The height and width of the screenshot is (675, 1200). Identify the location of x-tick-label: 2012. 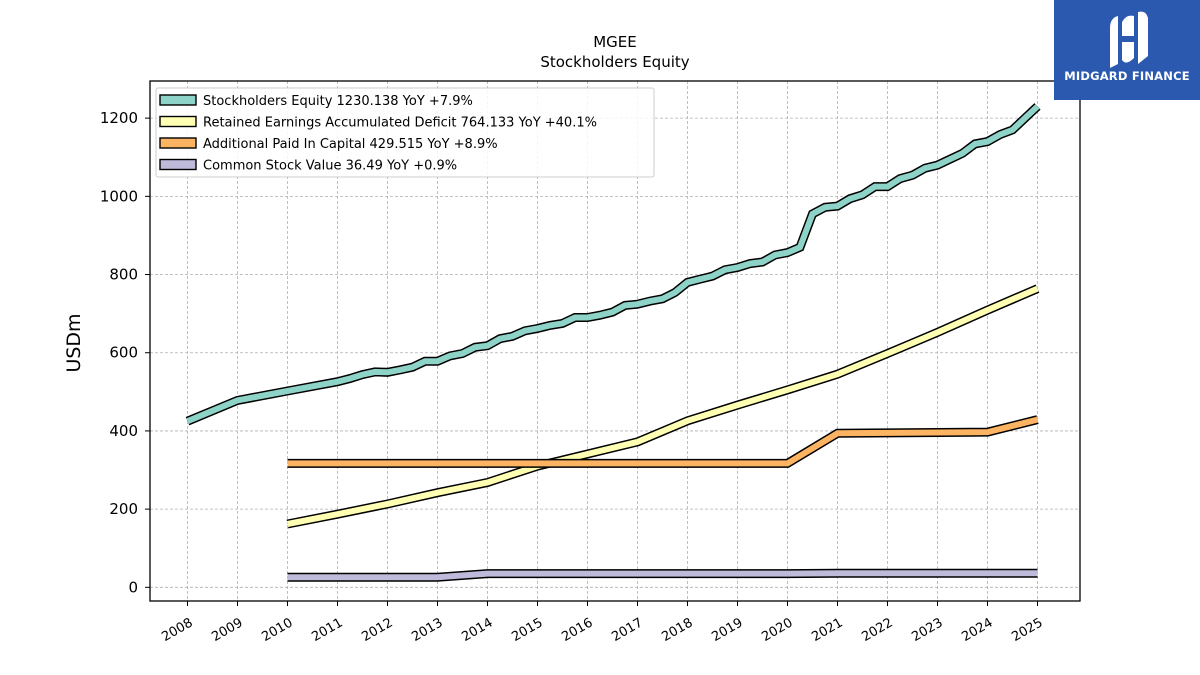
(377, 630).